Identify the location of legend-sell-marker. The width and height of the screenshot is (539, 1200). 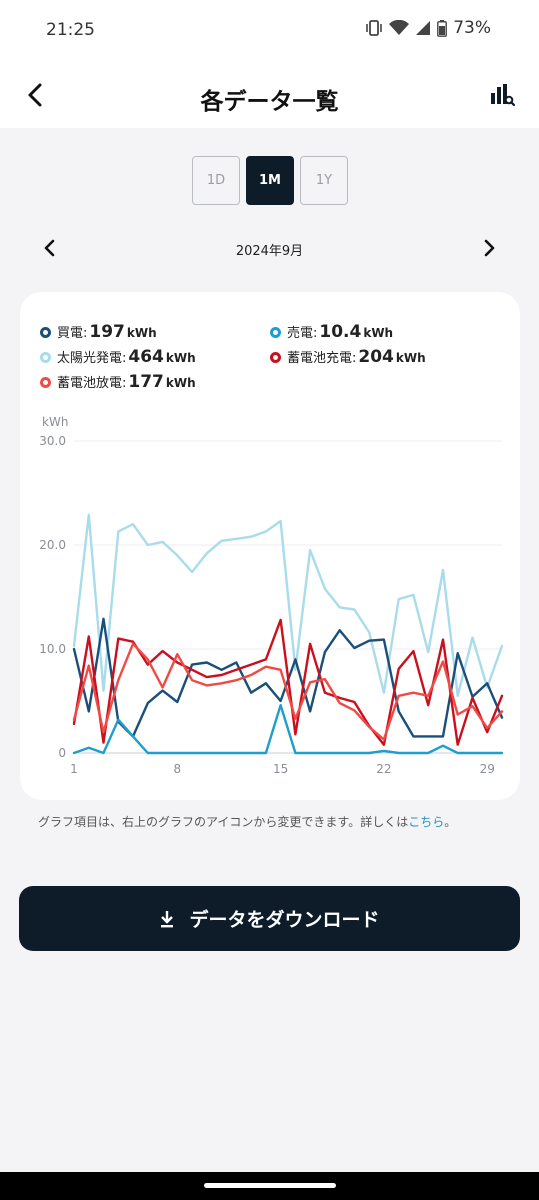
(275, 332).